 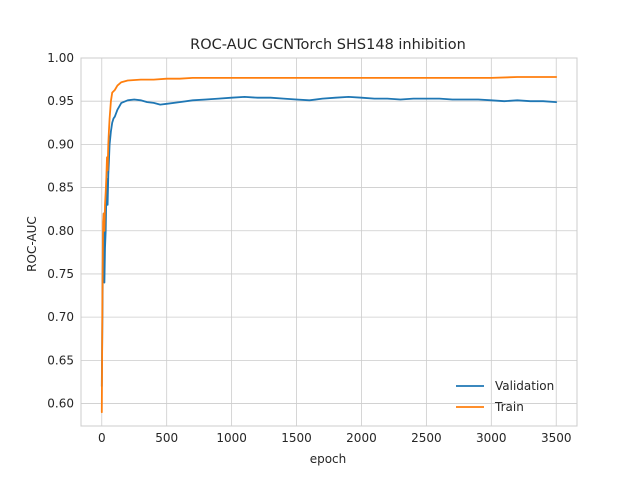 I want to click on x-tick-label: 3000, so click(x=491, y=438).